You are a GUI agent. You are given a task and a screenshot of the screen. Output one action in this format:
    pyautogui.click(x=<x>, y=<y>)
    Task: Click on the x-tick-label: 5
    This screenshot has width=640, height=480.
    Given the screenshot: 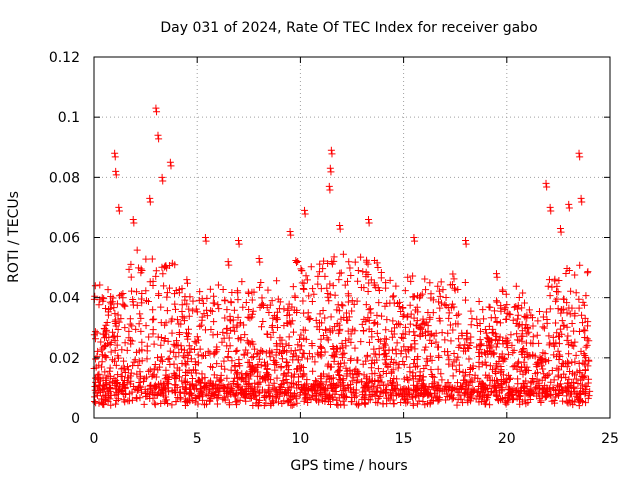 What is the action you would take?
    pyautogui.click(x=197, y=439)
    